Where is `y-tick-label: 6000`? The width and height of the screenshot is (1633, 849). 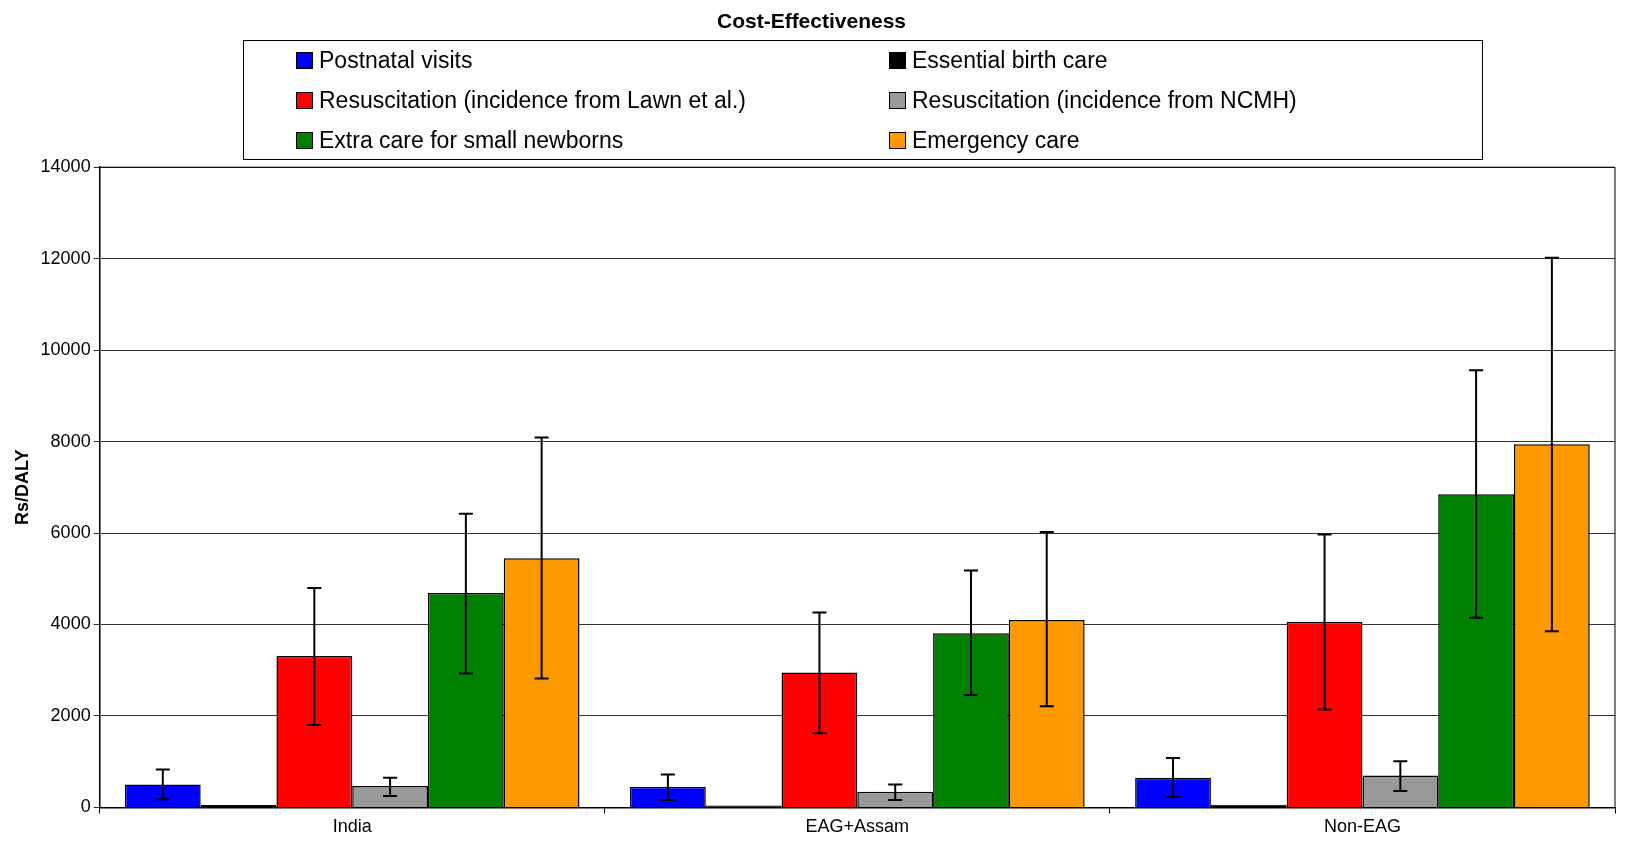
y-tick-label: 6000 is located at coordinates (70, 532).